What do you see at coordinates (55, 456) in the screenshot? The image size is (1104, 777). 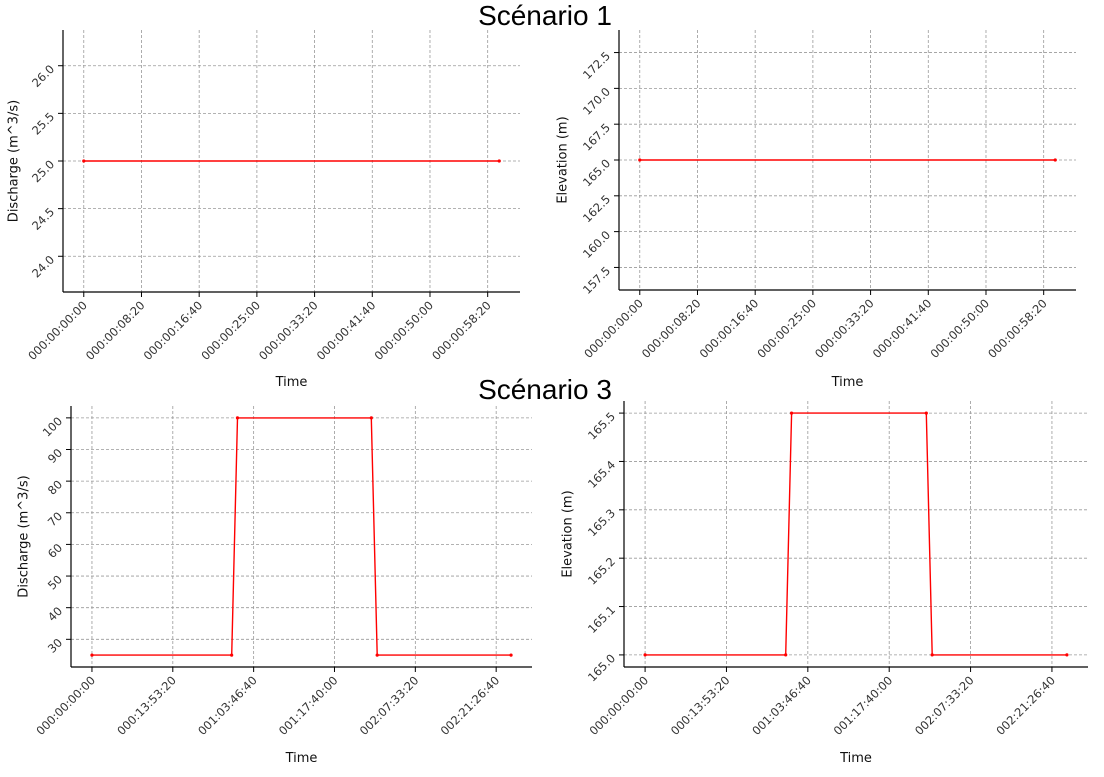 I see `y-tick-label: 90` at bounding box center [55, 456].